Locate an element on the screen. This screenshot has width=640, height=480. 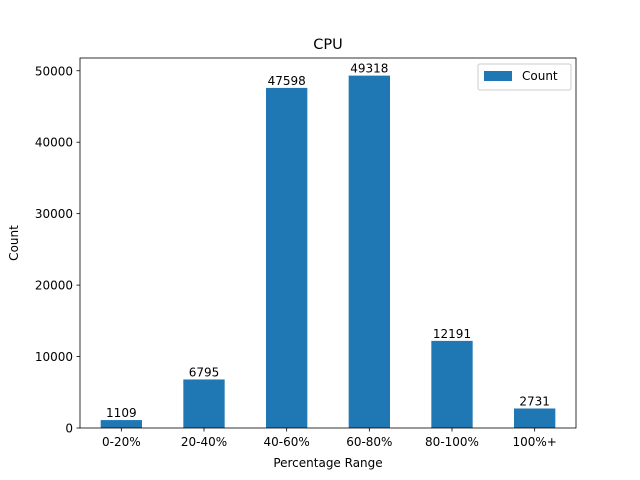
legend: Count is located at coordinates (524, 77).